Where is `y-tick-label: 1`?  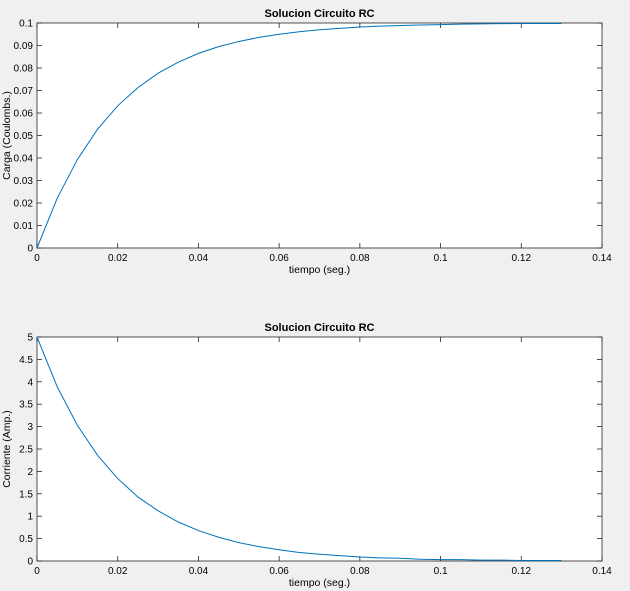 y-tick-label: 1 is located at coordinates (30, 517).